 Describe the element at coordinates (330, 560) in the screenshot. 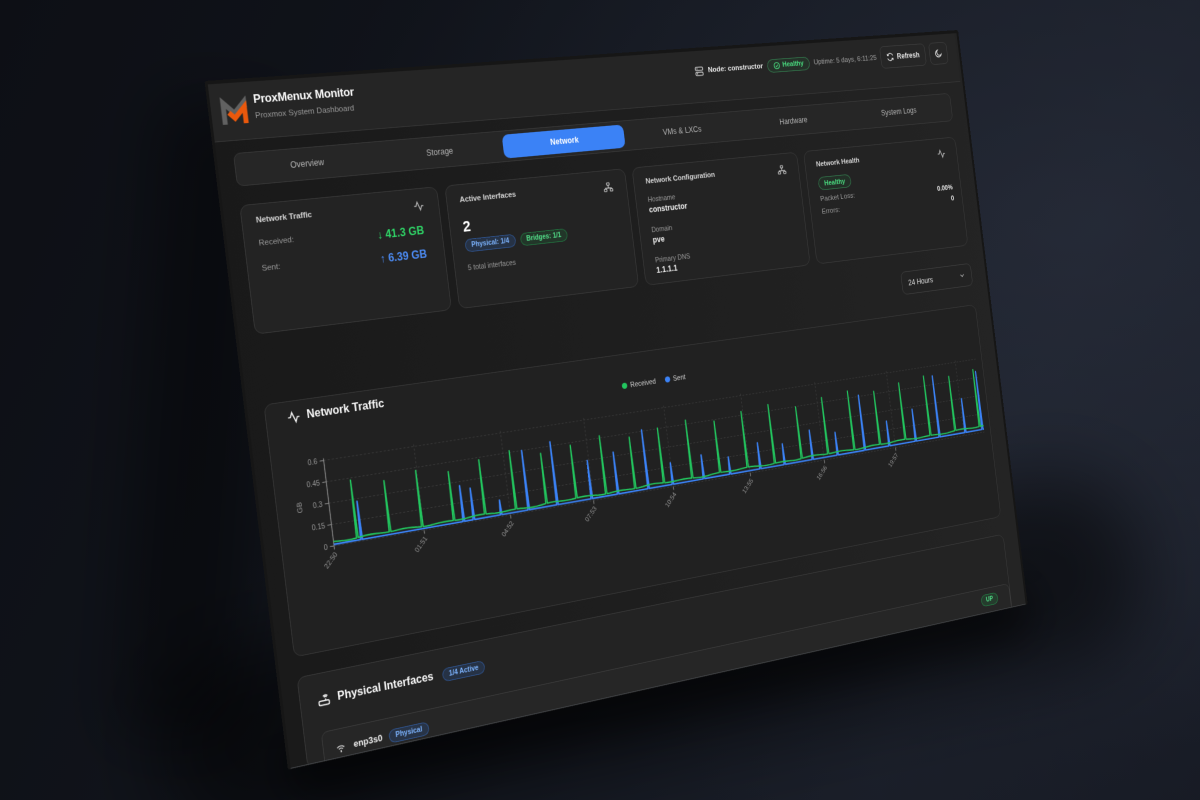

I see `svg-text: 22:50` at that location.